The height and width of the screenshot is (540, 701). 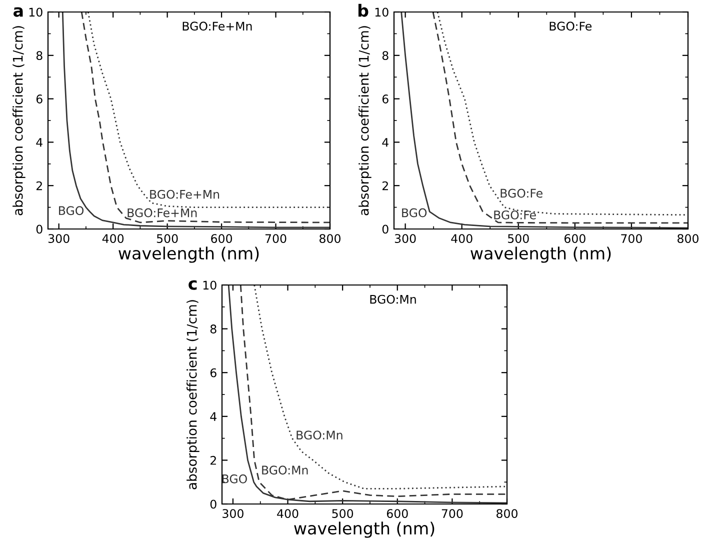 What do you see at coordinates (363, 10) in the screenshot?
I see `chart-title: b` at bounding box center [363, 10].